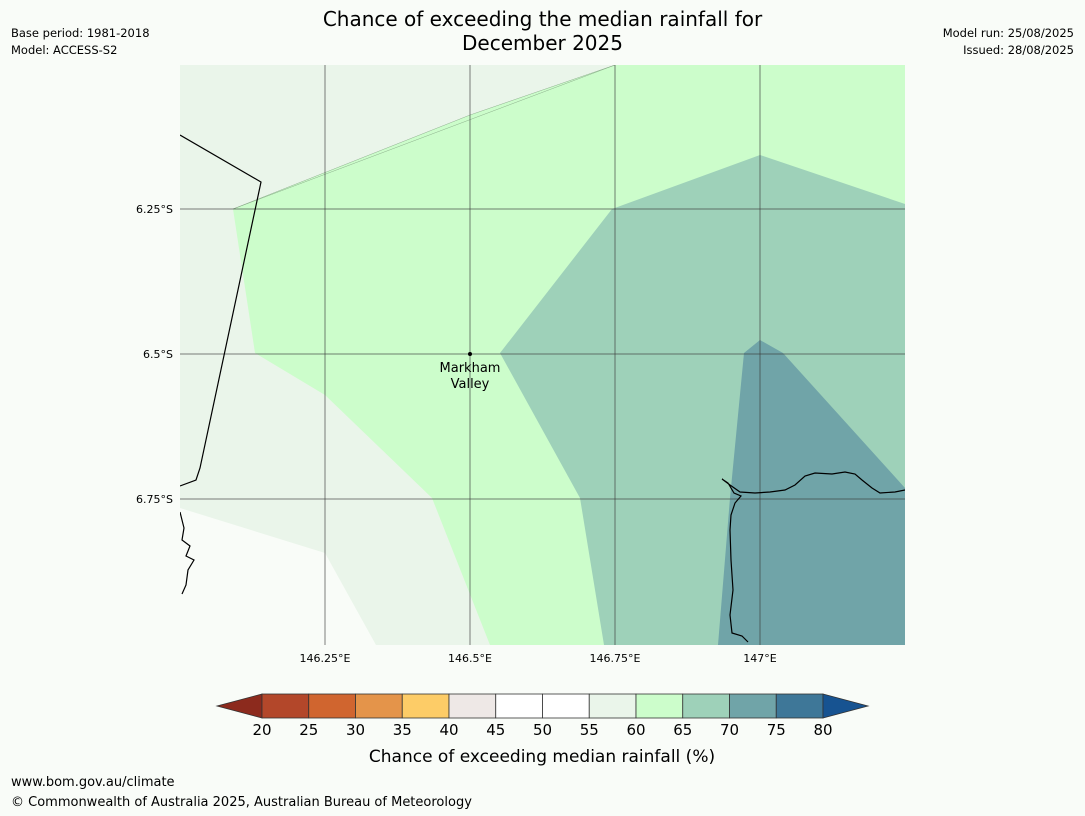  What do you see at coordinates (495, 730) in the screenshot?
I see `colorbar-tick-45: 45` at bounding box center [495, 730].